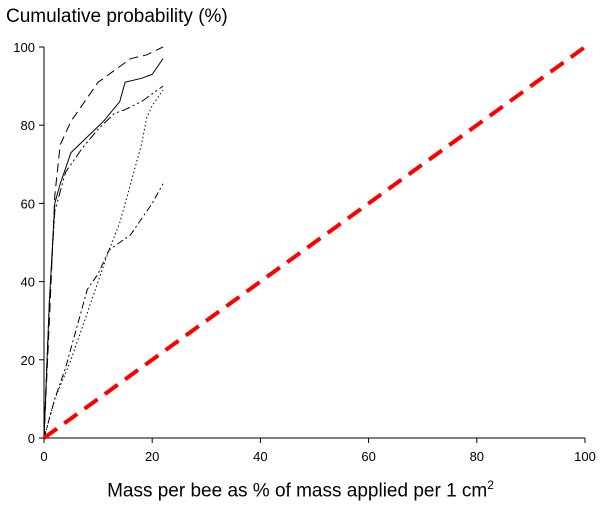 The height and width of the screenshot is (510, 601). What do you see at coordinates (368, 456) in the screenshot?
I see `x-tick-label: 60` at bounding box center [368, 456].